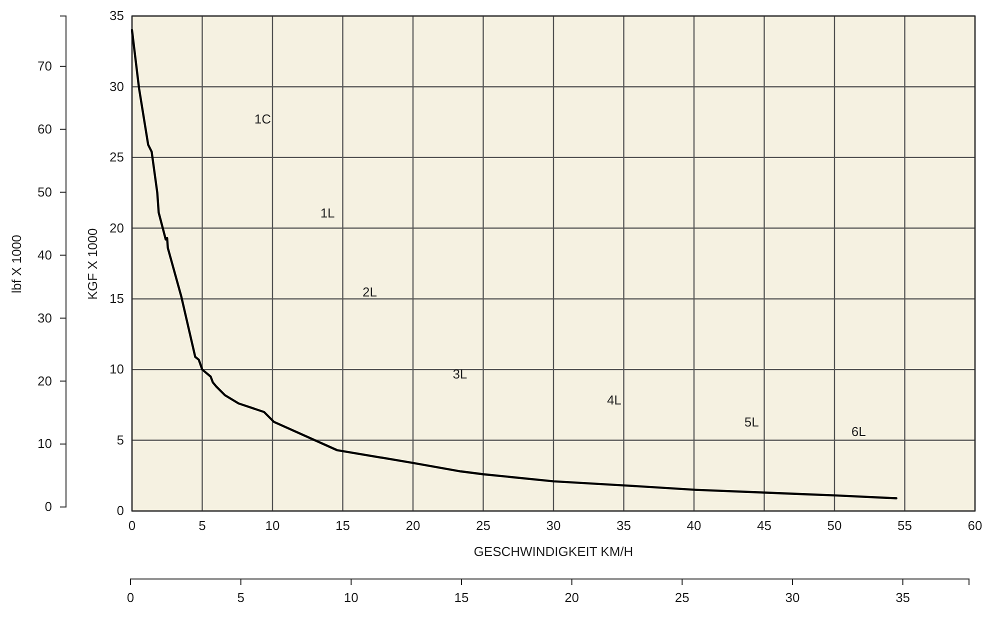 The height and width of the screenshot is (624, 992). Describe the element at coordinates (45, 380) in the screenshot. I see `y2-tick-label: 20` at that location.